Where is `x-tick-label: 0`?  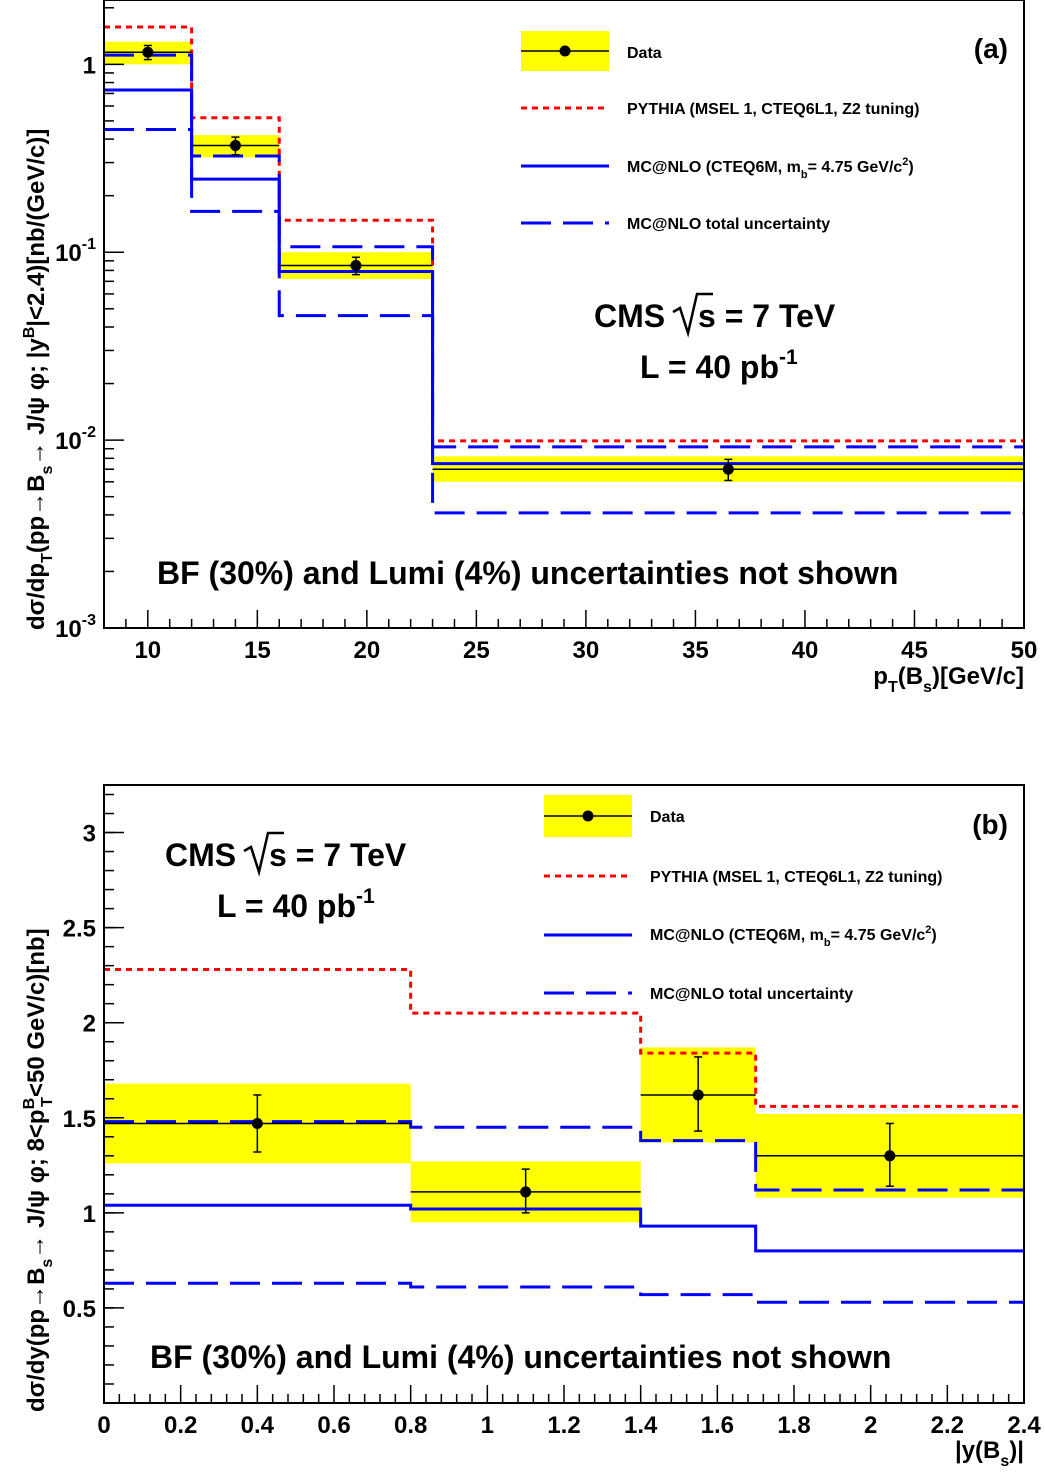 x-tick-label: 0 is located at coordinates (103, 1425).